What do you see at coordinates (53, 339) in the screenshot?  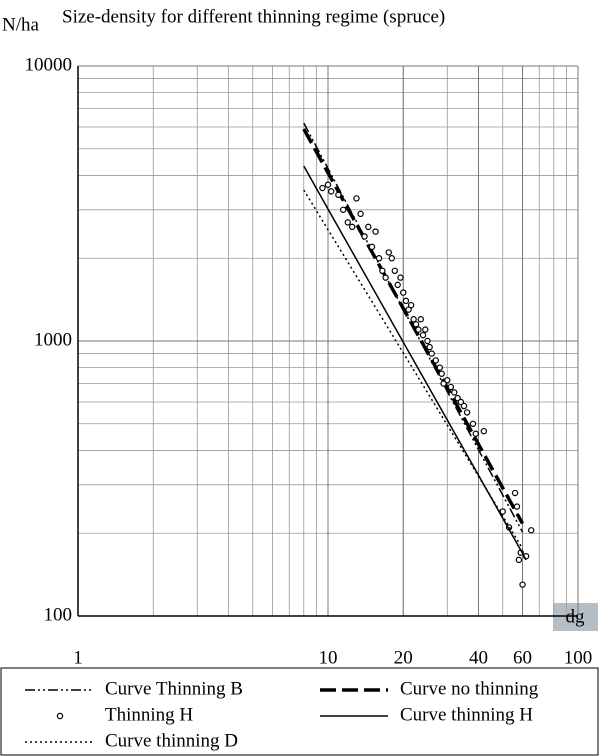 I see `y-tick-label: 1000` at bounding box center [53, 339].